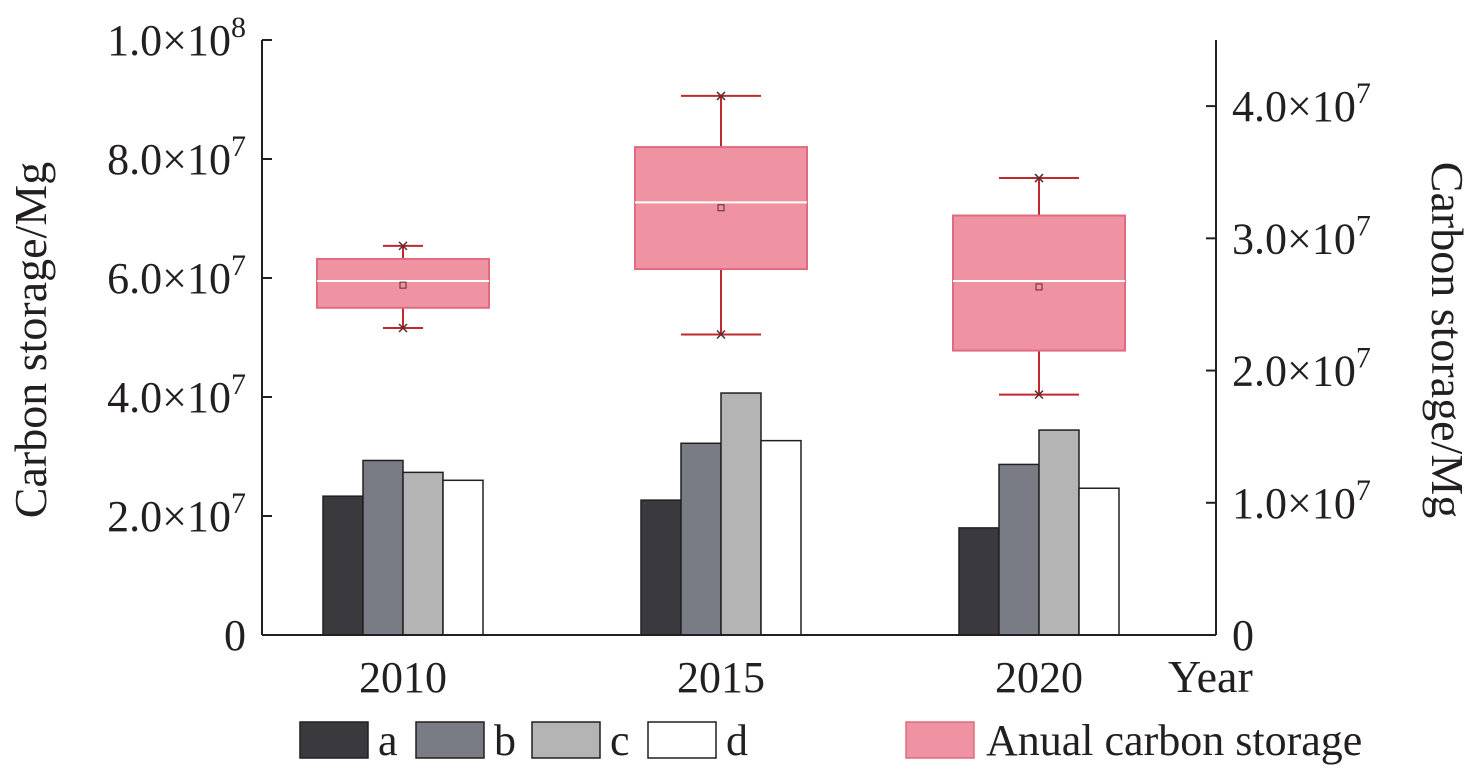 The width and height of the screenshot is (1476, 771). I want to click on legend-swatch-a, so click(334, 740).